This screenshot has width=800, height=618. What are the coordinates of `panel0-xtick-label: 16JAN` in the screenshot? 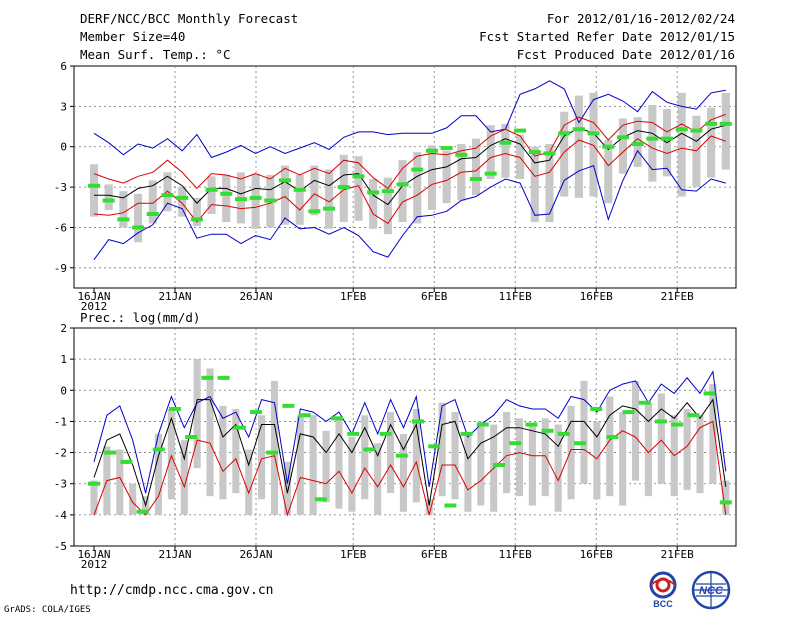 It's located at (93, 296).